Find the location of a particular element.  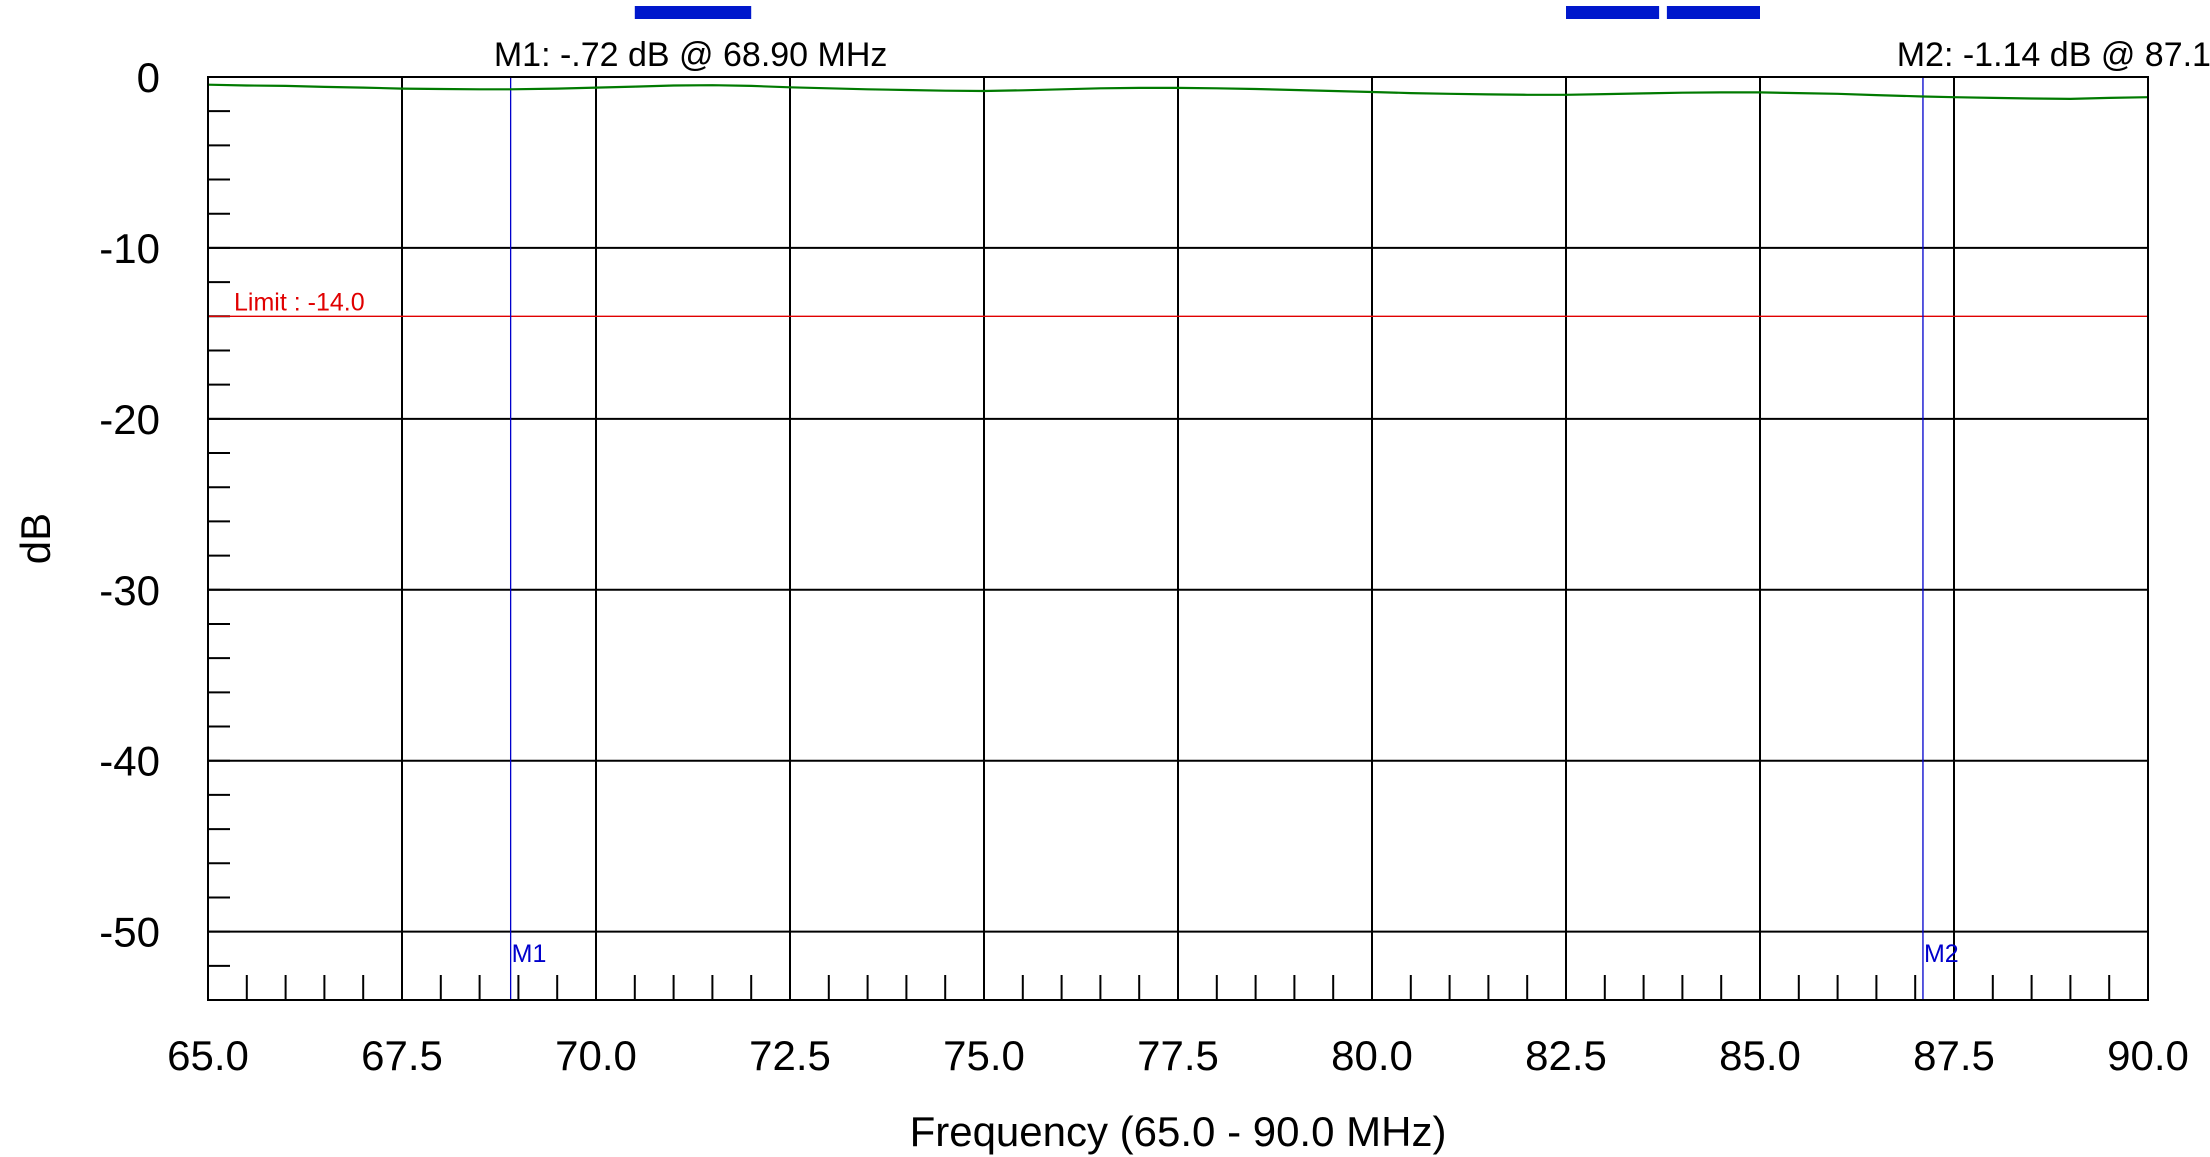

x-tick-label: 80.0 is located at coordinates (1372, 1055).